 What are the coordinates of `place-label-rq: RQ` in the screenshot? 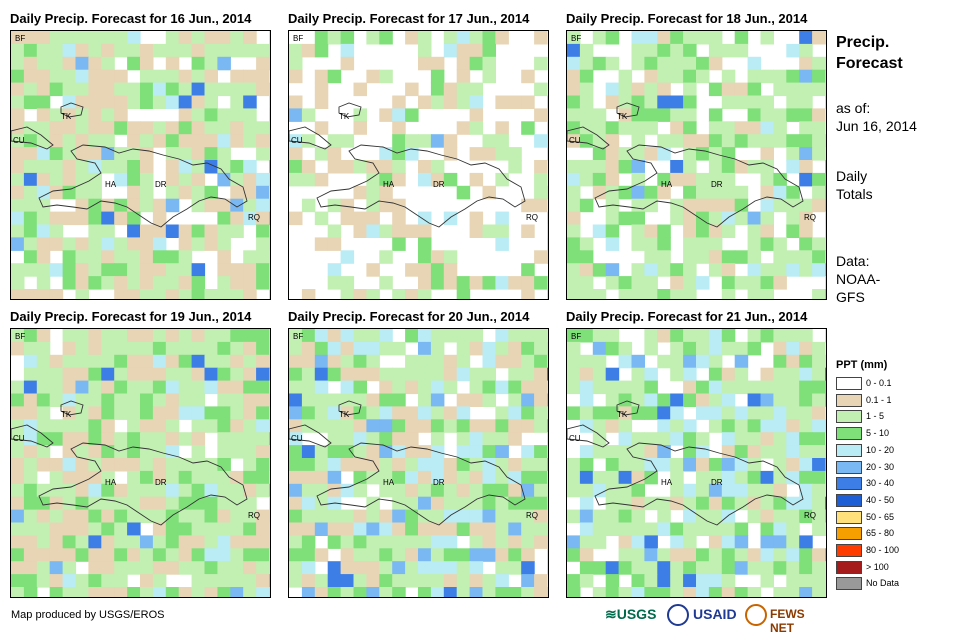 It's located at (254, 515).